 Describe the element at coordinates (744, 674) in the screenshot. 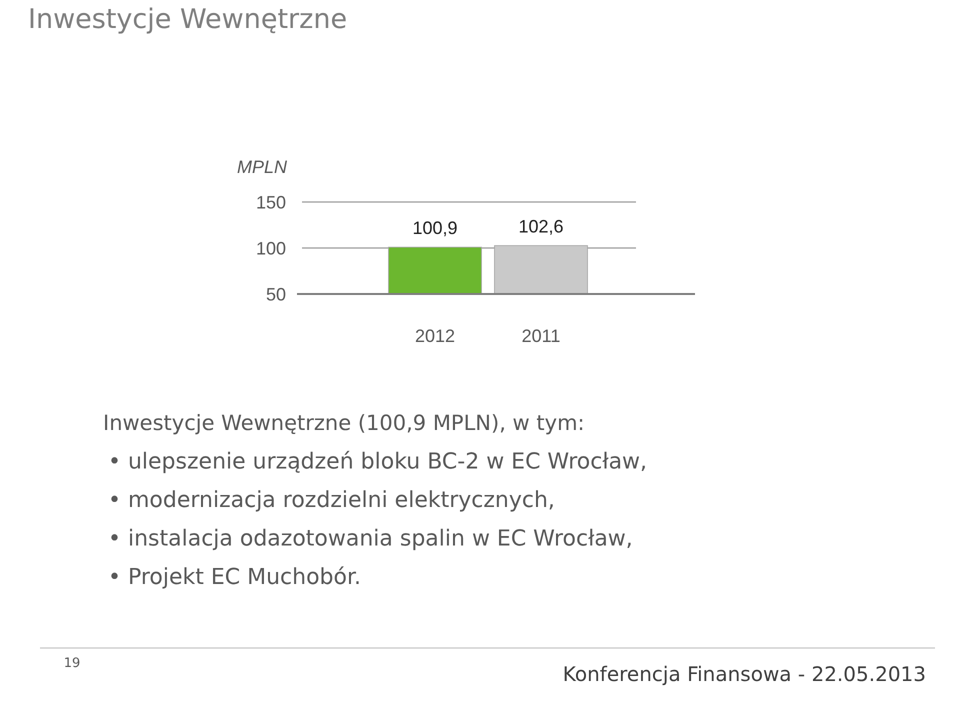

I see `text: Konferencja Finansowa - 22.05.2013` at that location.